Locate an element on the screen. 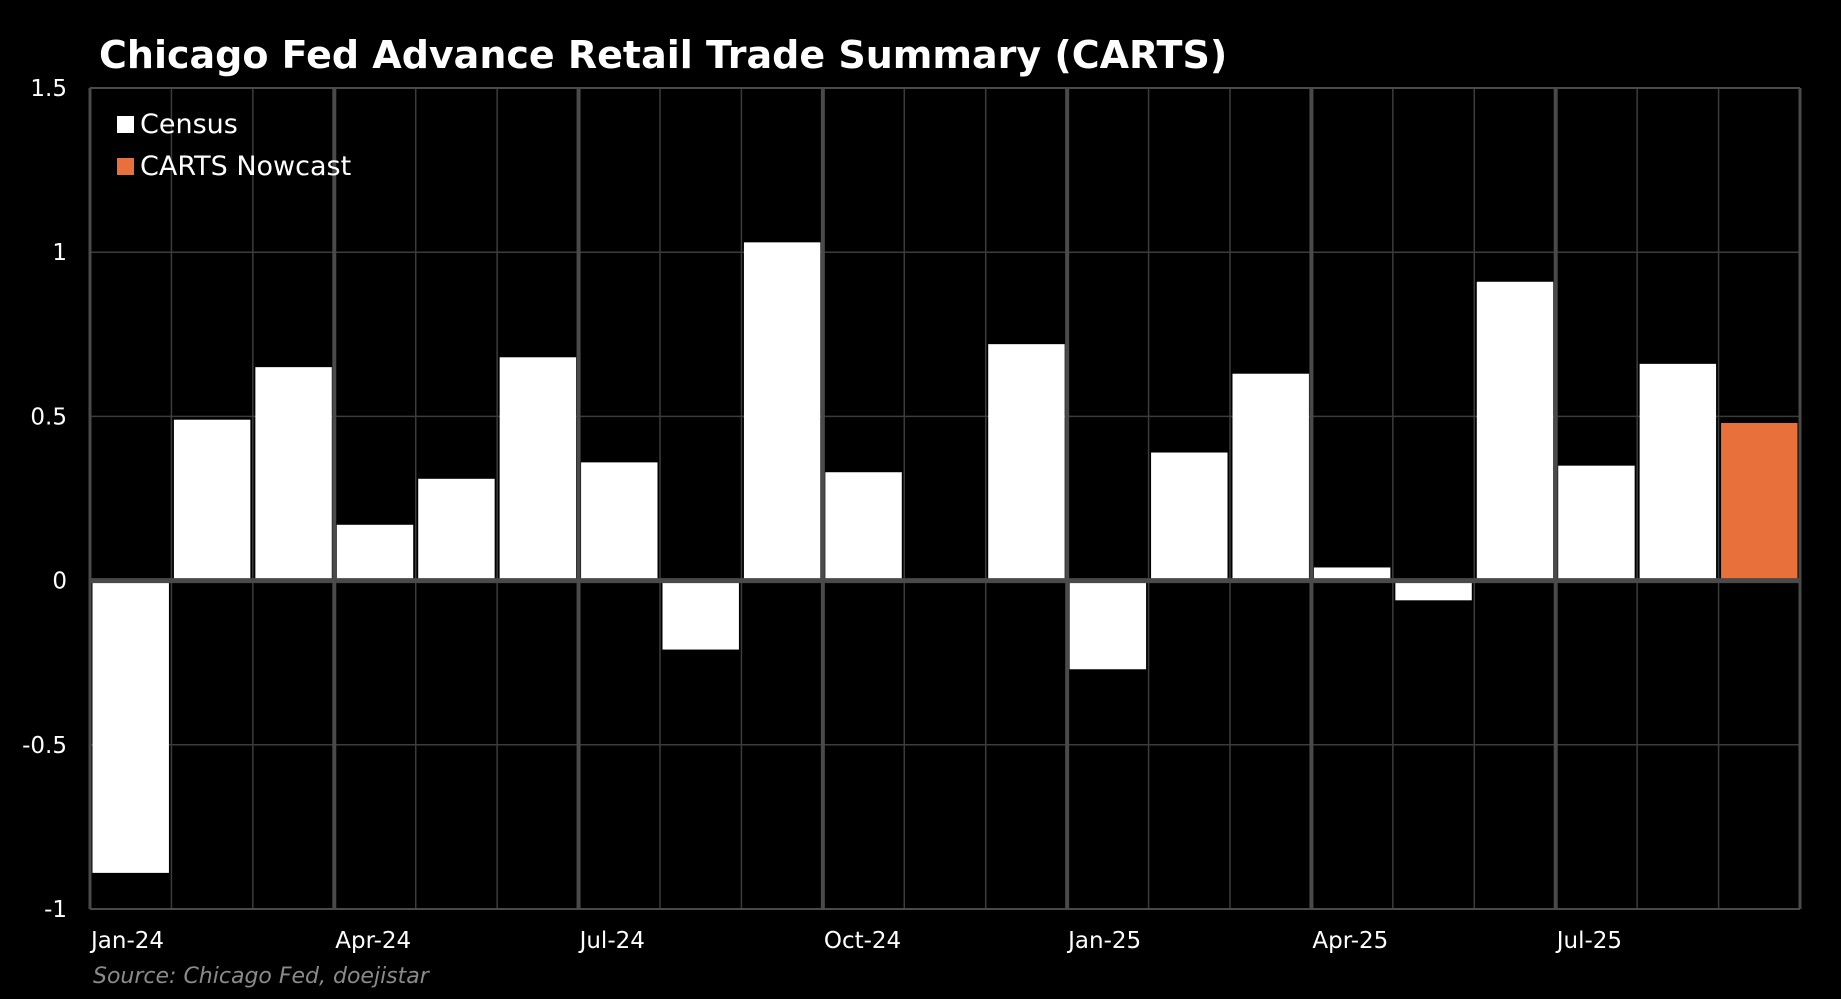 Image resolution: width=1841 pixels, height=999 pixels. legend-nowcast-label: CARTS Nowcast is located at coordinates (245, 166).